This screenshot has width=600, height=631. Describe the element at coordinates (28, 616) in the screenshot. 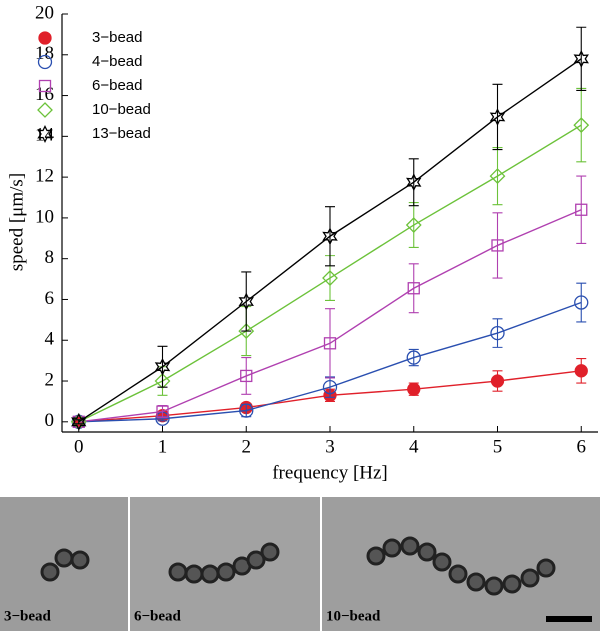

I see `panel-label: 3−bead` at that location.